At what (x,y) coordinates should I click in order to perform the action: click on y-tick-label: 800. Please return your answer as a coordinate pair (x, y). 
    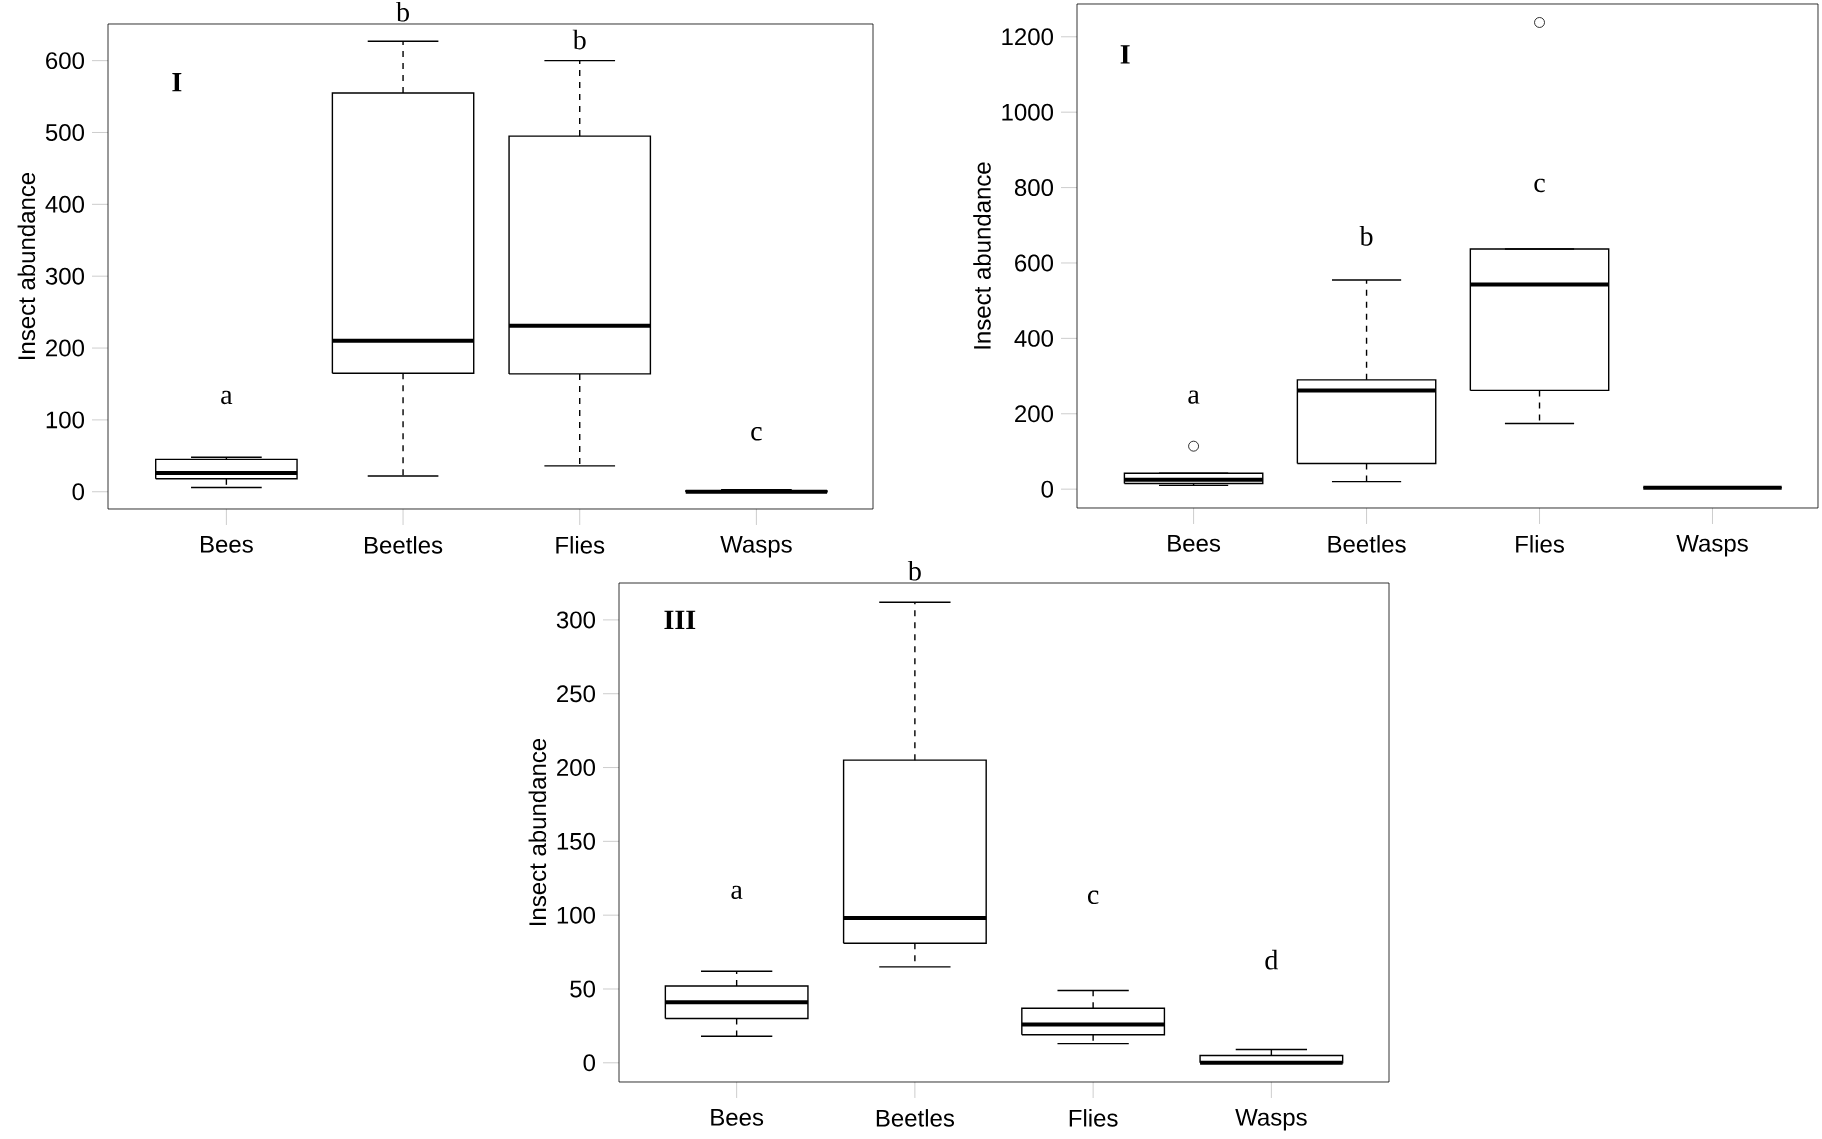
    Looking at the image, I should click on (1034, 188).